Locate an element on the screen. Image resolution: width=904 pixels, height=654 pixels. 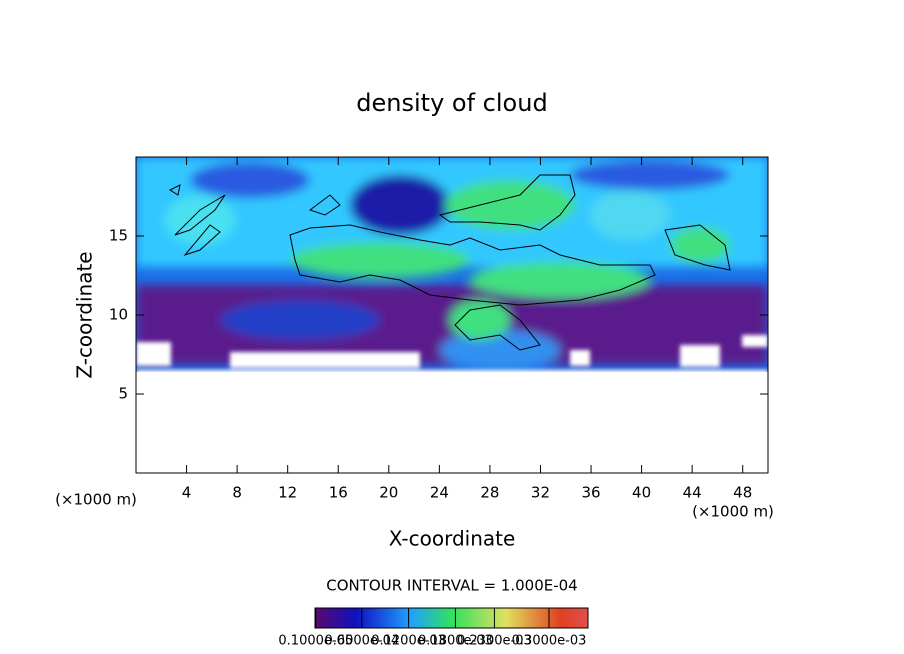
x-tick-label: 48 is located at coordinates (742, 493).